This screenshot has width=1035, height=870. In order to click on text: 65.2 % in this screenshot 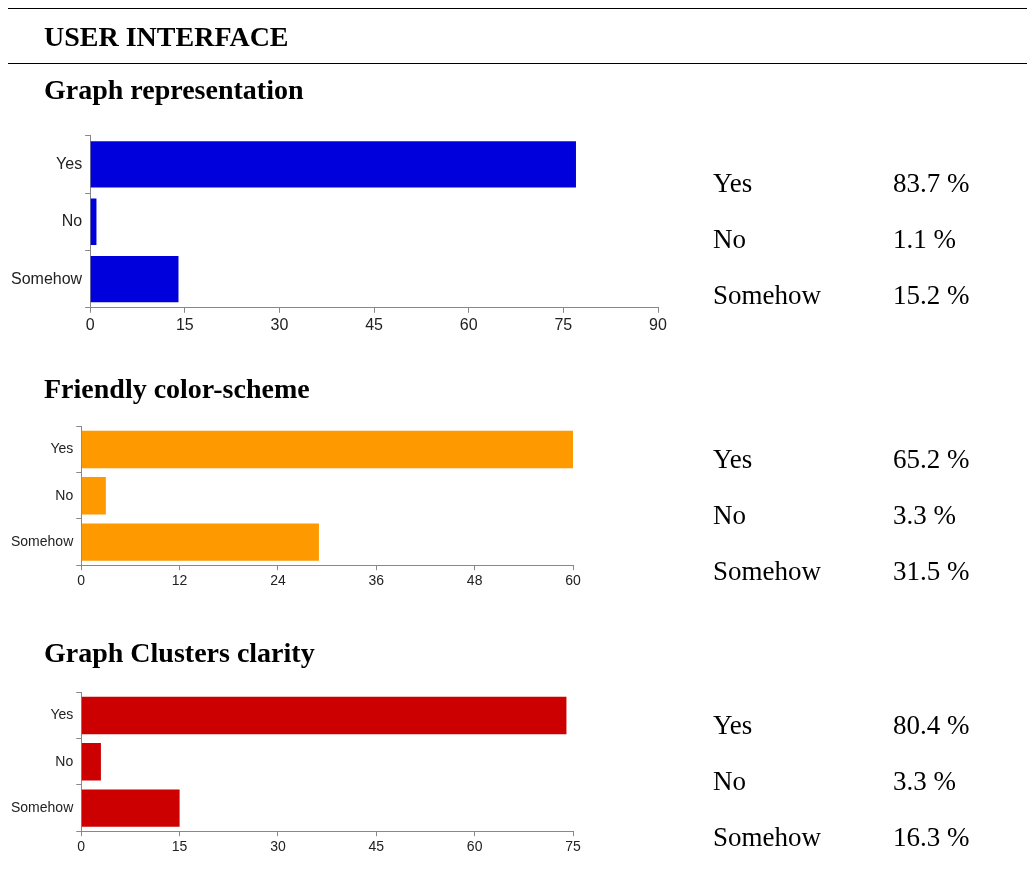, I will do `click(931, 458)`.